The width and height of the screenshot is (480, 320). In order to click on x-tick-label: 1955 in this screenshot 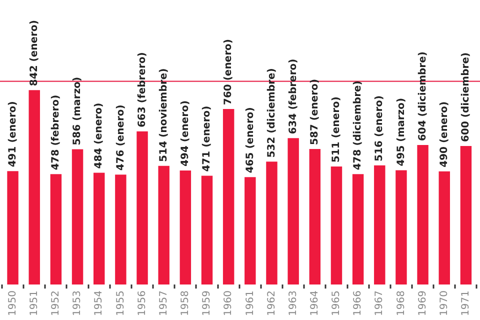, I will do `click(120, 303)`.